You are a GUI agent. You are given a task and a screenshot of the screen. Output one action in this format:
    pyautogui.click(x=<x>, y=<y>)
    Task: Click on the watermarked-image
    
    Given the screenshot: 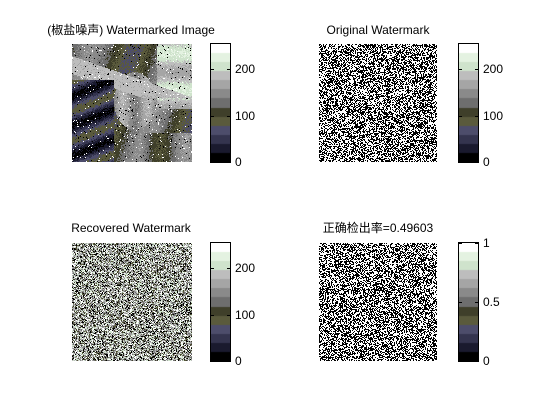 What is the action you would take?
    pyautogui.click(x=132, y=103)
    